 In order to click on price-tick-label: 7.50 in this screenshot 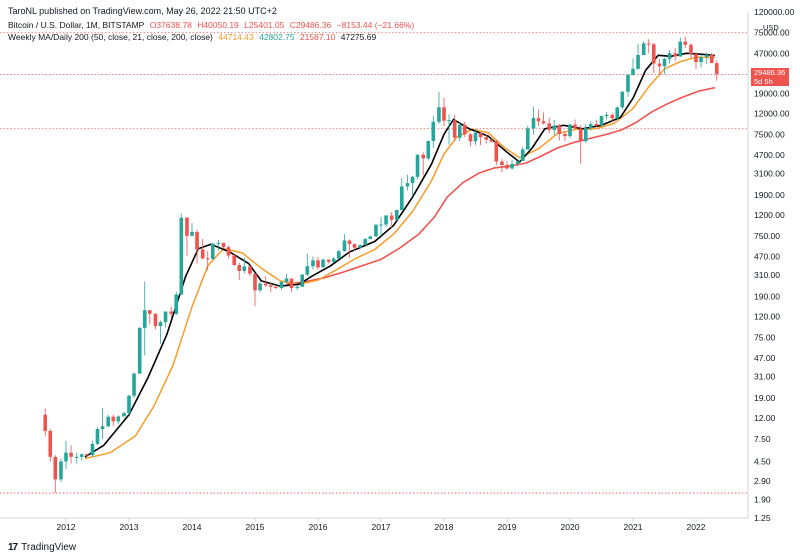, I will do `click(762, 439)`.